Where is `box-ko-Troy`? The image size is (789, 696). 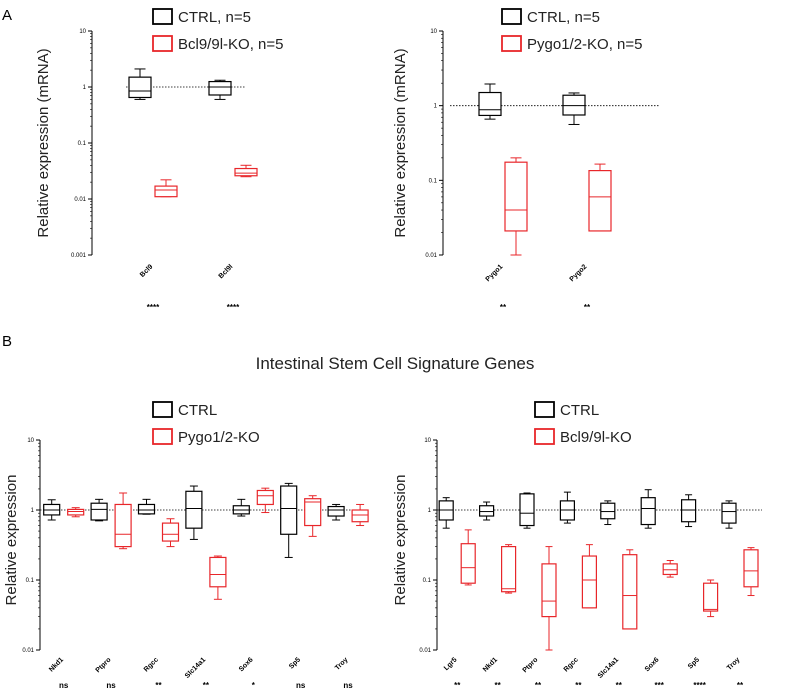 box-ko-Troy is located at coordinates (751, 572).